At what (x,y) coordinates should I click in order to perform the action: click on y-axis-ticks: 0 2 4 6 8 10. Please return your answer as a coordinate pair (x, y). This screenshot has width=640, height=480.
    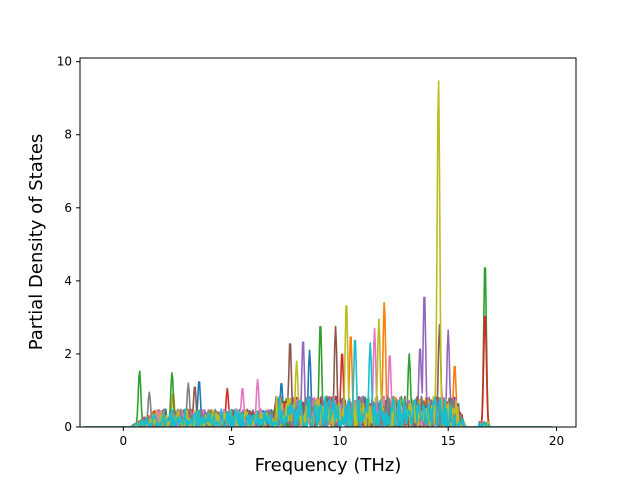
    Looking at the image, I should click on (68, 244).